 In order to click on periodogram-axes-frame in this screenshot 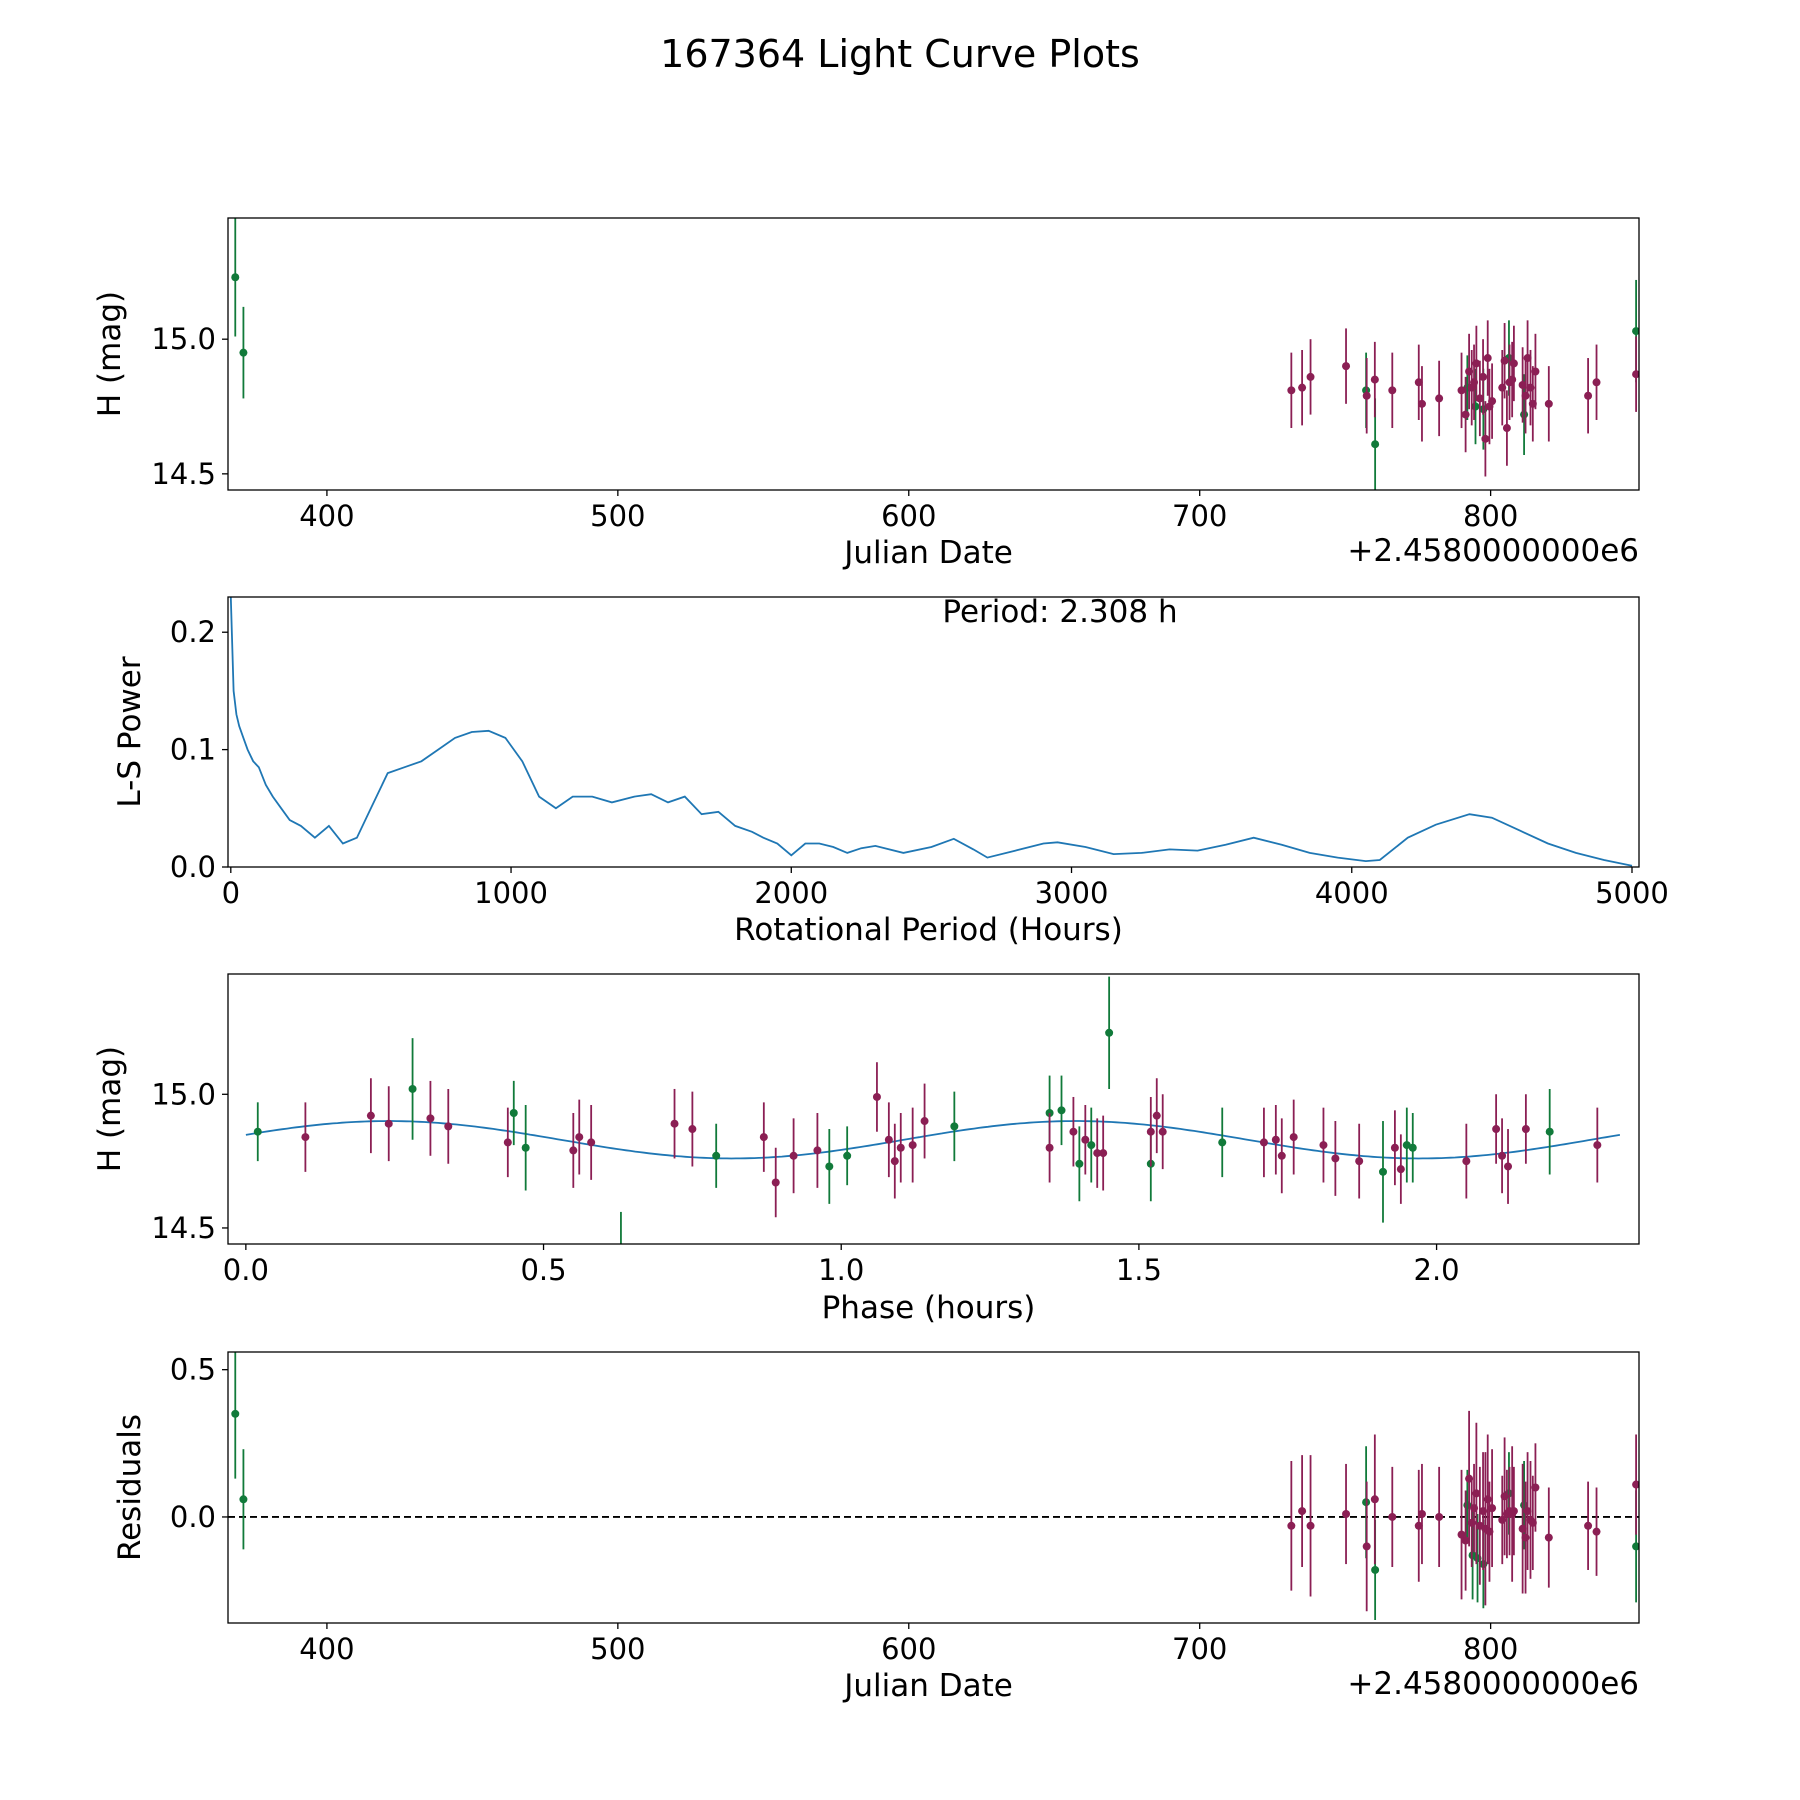, I will do `click(933, 732)`.